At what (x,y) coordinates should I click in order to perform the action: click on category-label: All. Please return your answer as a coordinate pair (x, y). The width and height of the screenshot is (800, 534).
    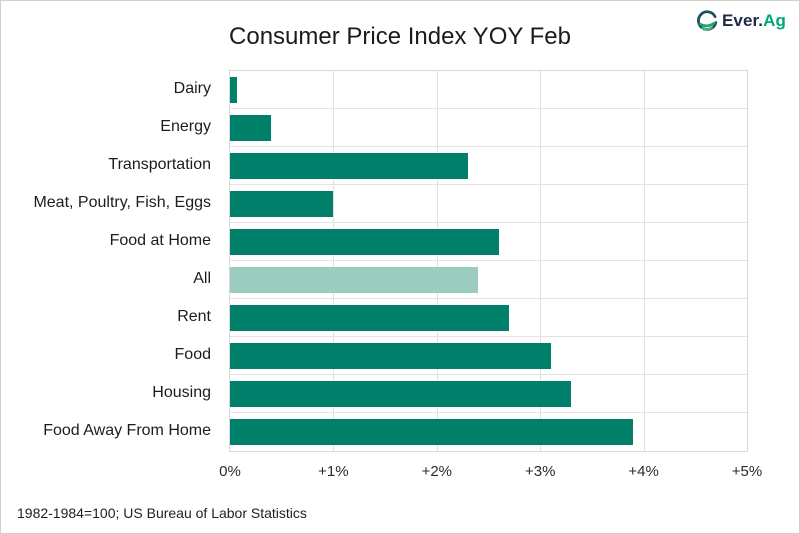
    Looking at the image, I should click on (202, 278).